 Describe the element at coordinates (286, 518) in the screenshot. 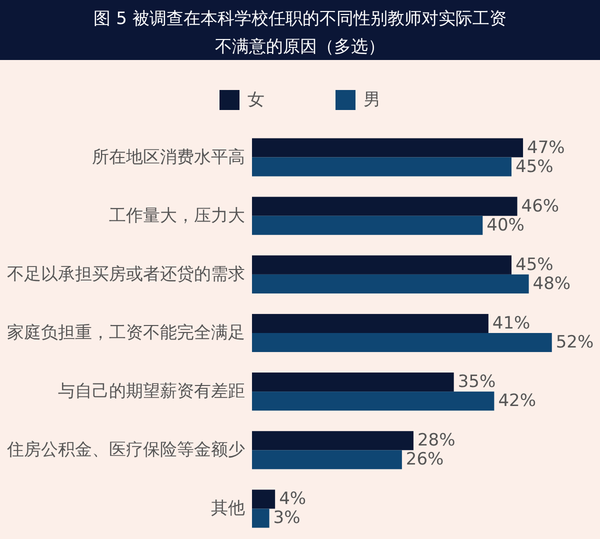

I see `data-label: 3%` at that location.